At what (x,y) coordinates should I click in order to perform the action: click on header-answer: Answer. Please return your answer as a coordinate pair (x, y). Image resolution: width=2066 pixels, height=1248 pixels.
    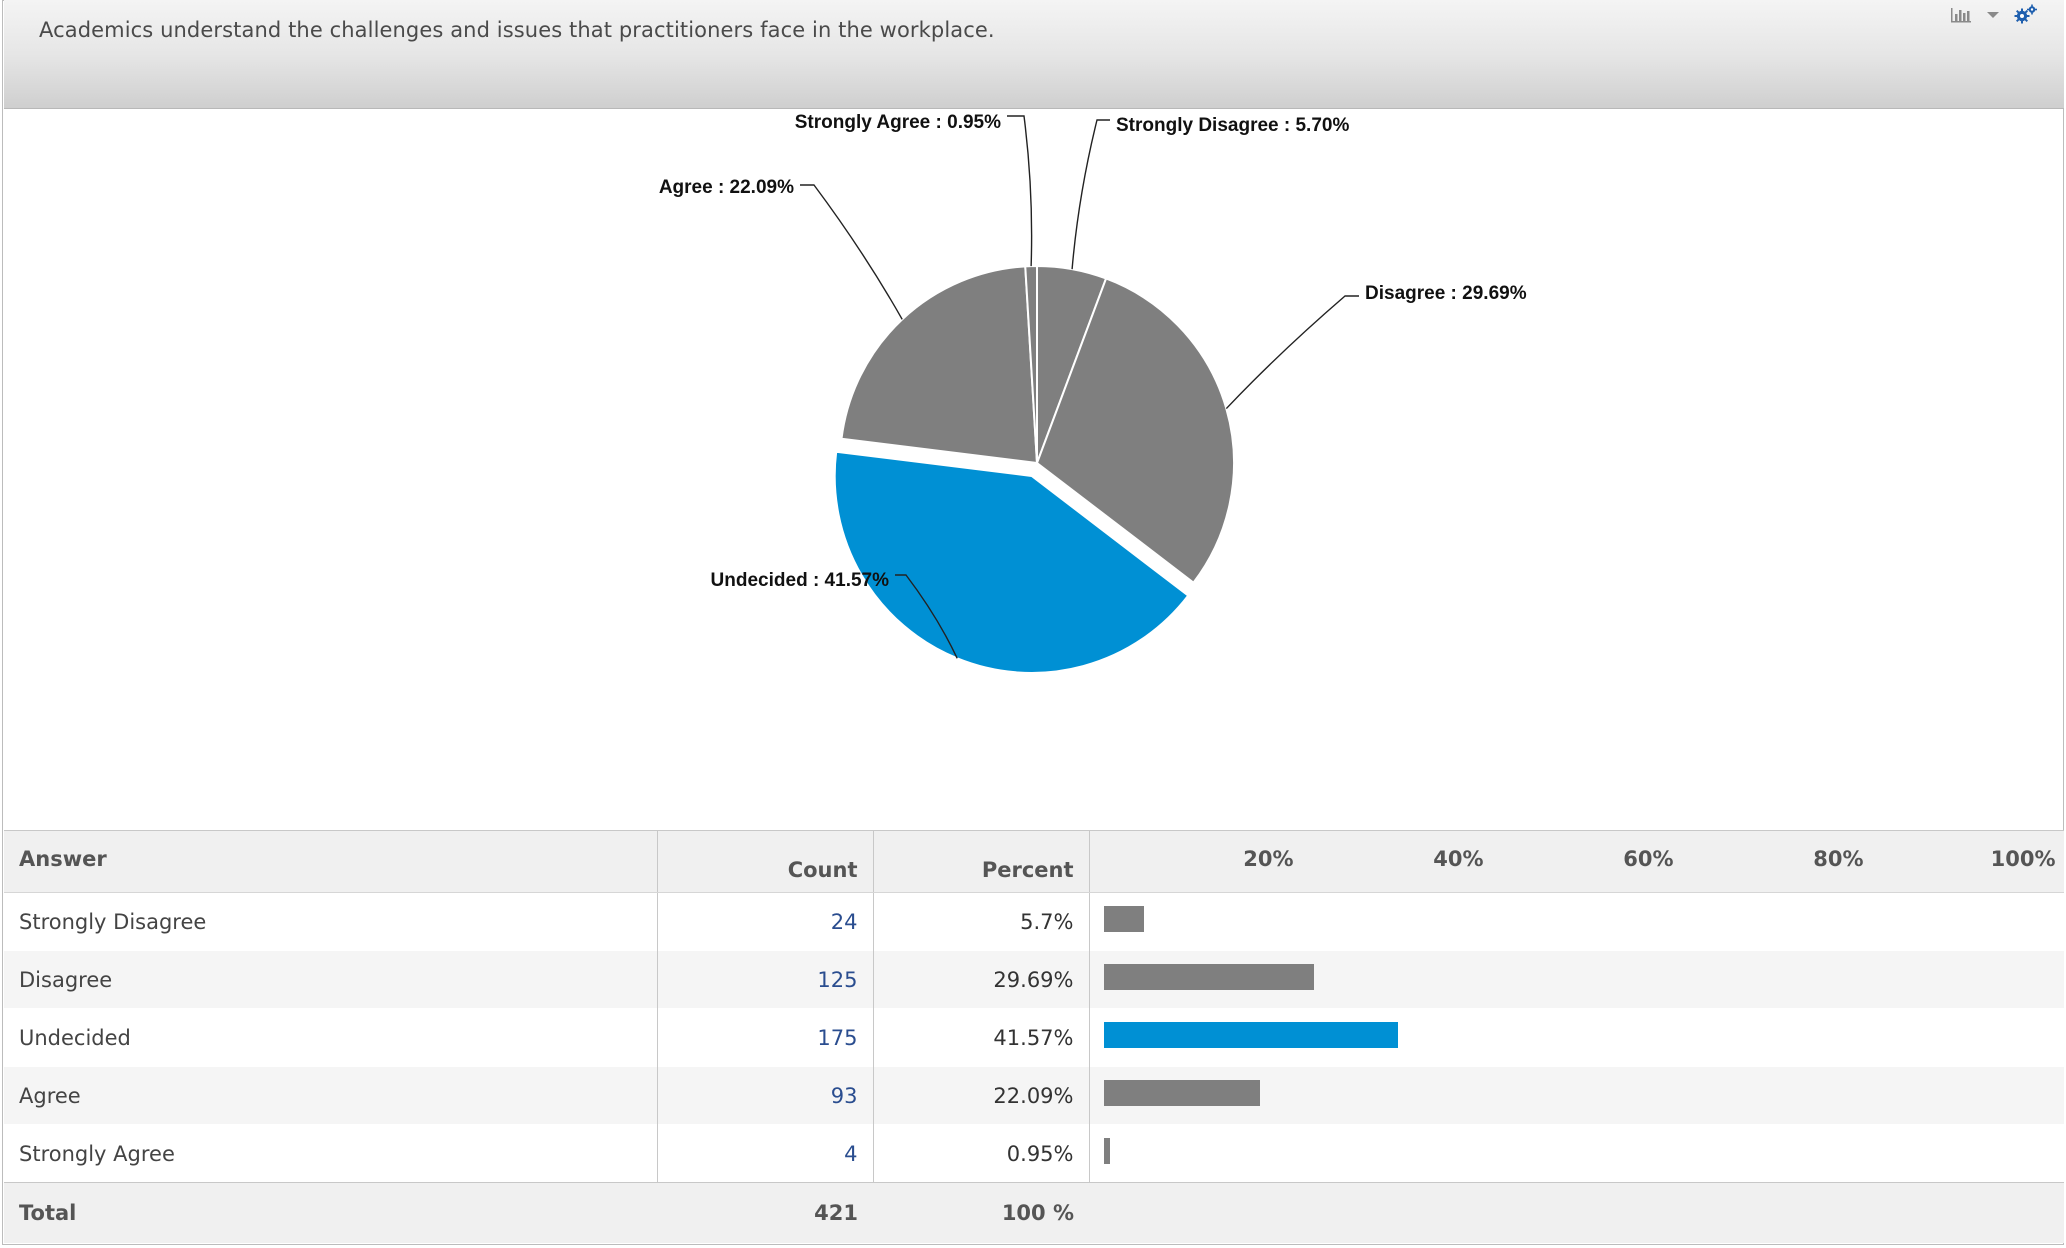
    Looking at the image, I should click on (331, 861).